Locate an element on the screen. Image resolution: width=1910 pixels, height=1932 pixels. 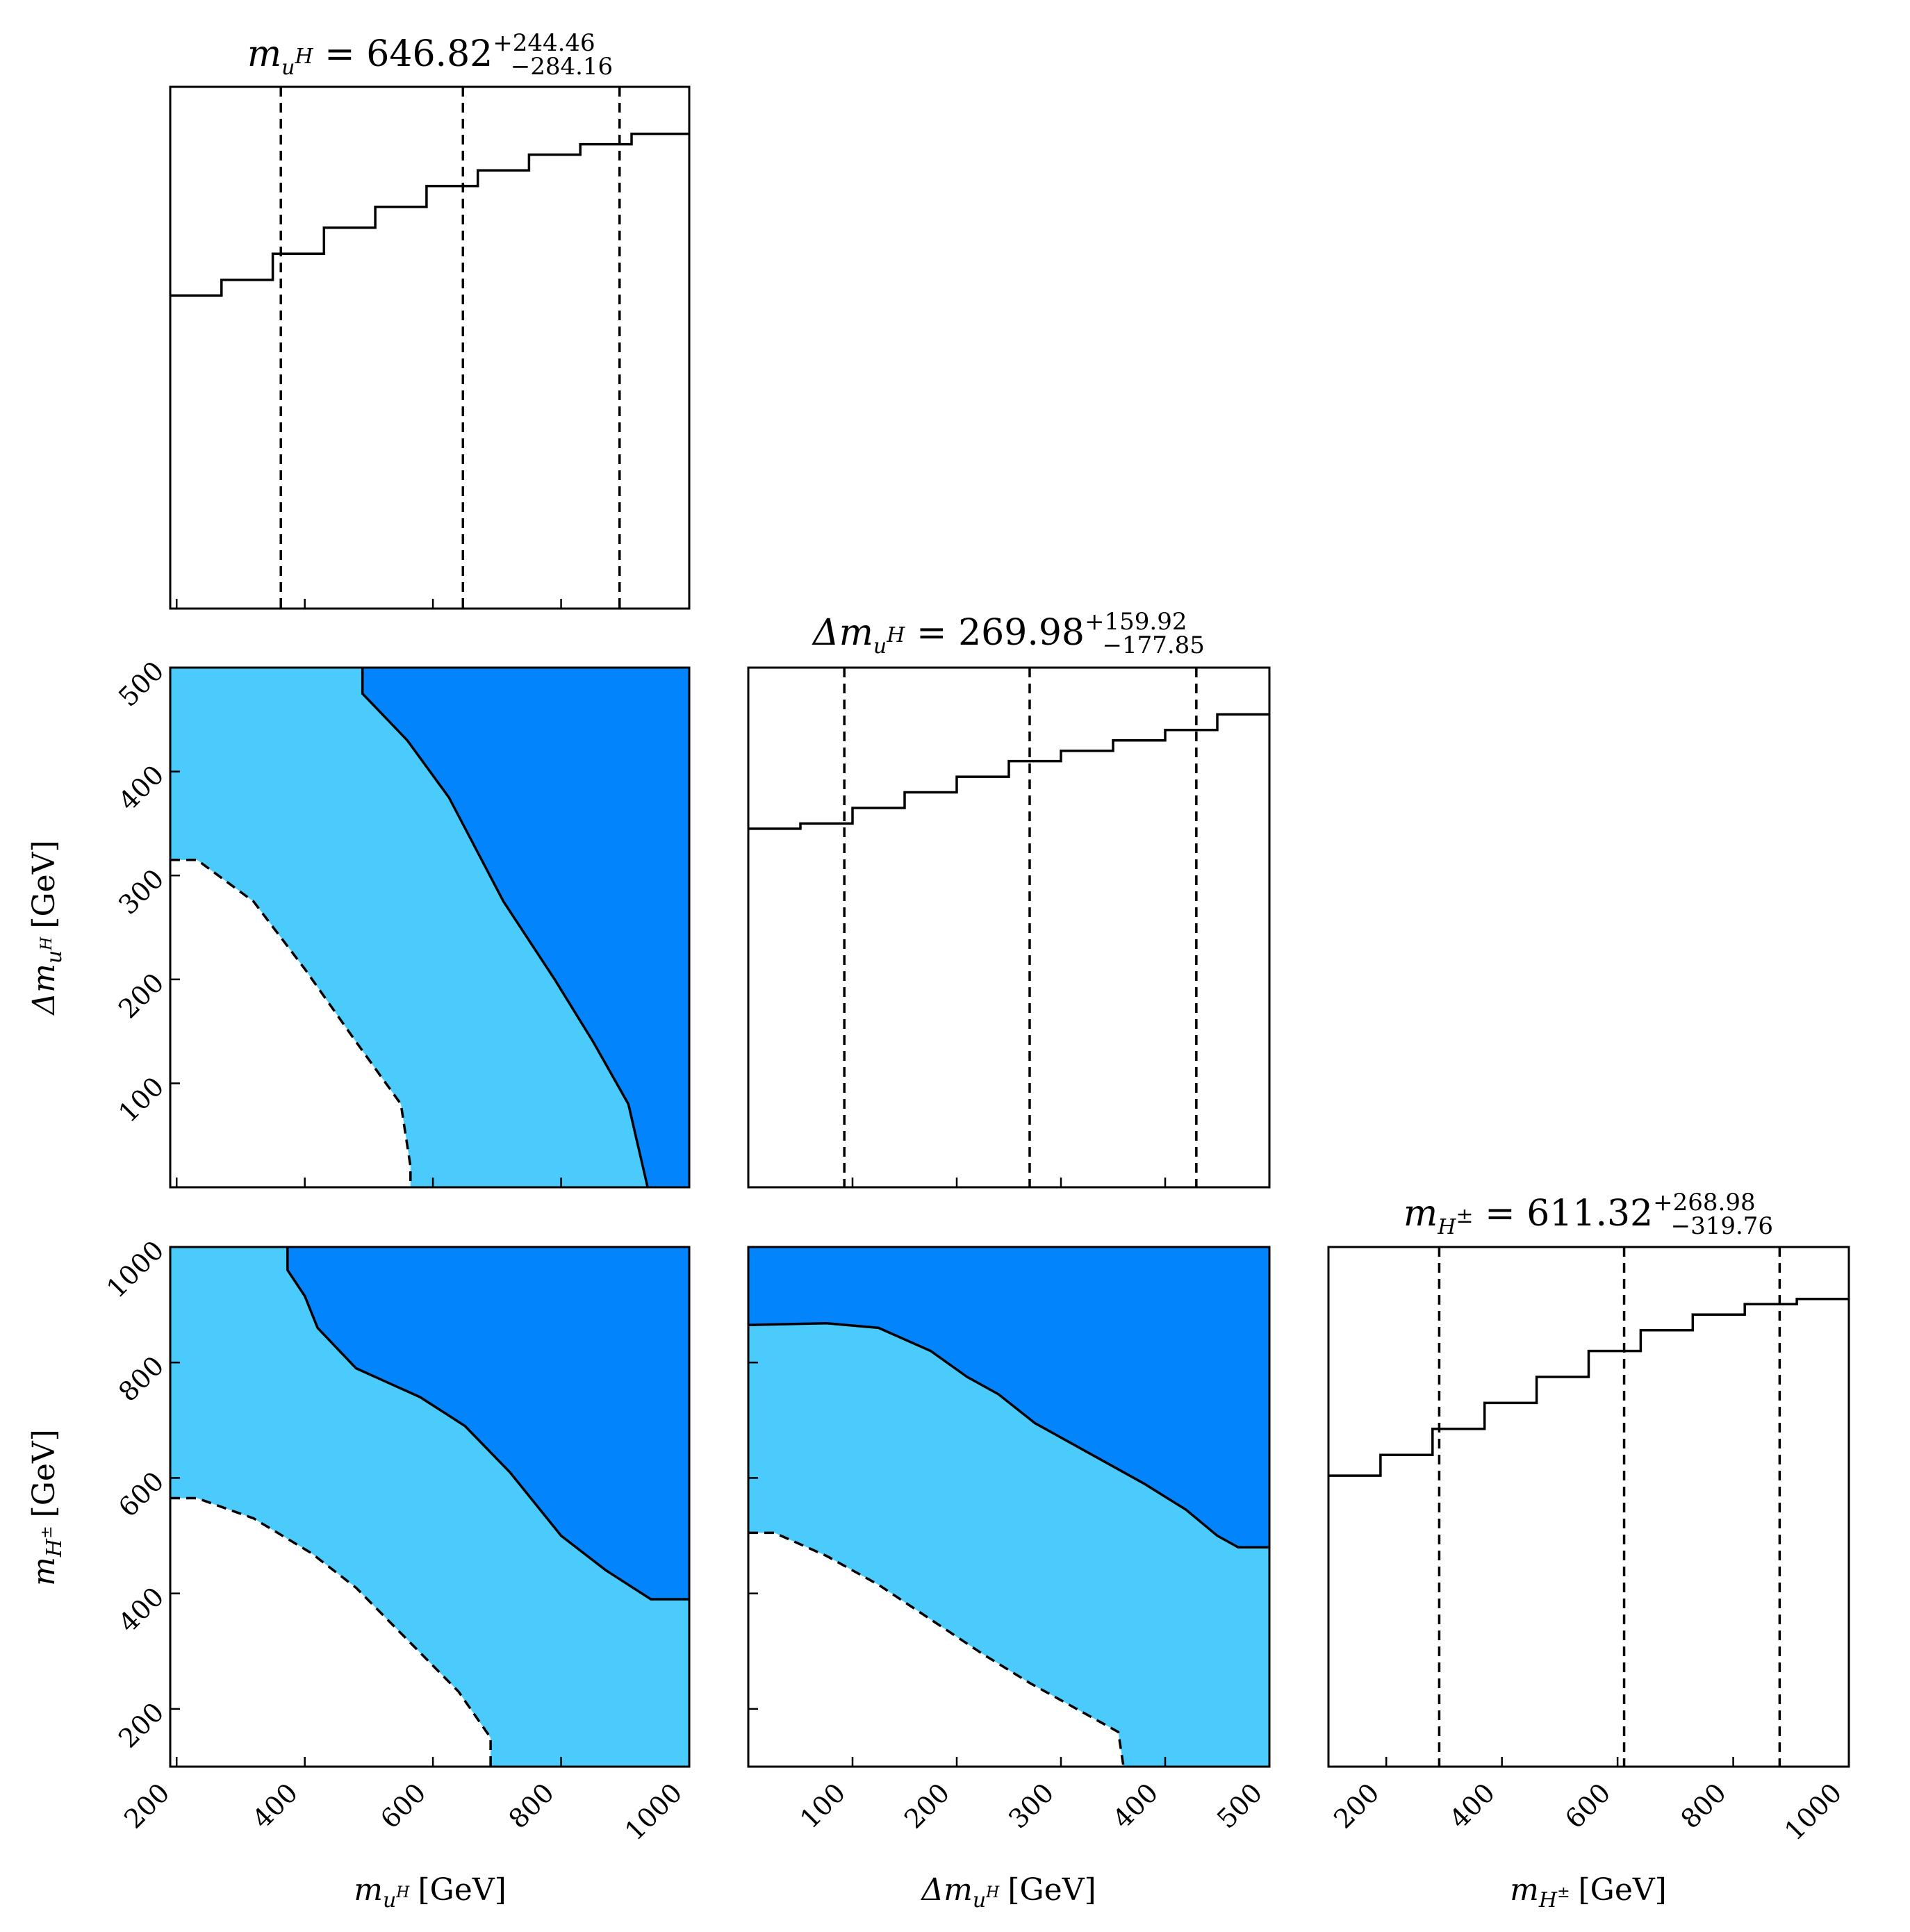
y-tick-label: 1000 is located at coordinates (135, 1270).